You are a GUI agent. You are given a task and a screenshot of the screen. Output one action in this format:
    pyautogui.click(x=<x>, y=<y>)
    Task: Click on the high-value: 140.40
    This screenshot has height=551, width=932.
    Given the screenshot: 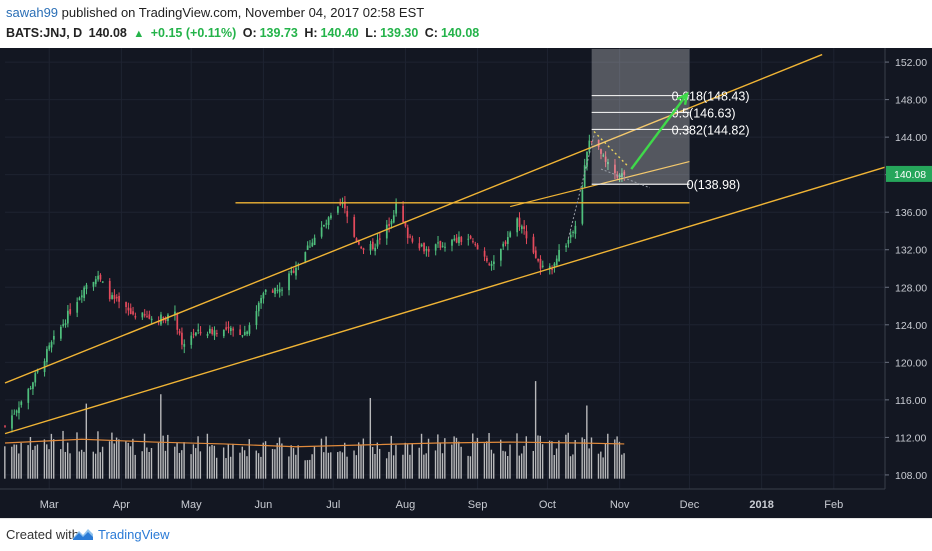 What is the action you would take?
    pyautogui.click(x=339, y=33)
    